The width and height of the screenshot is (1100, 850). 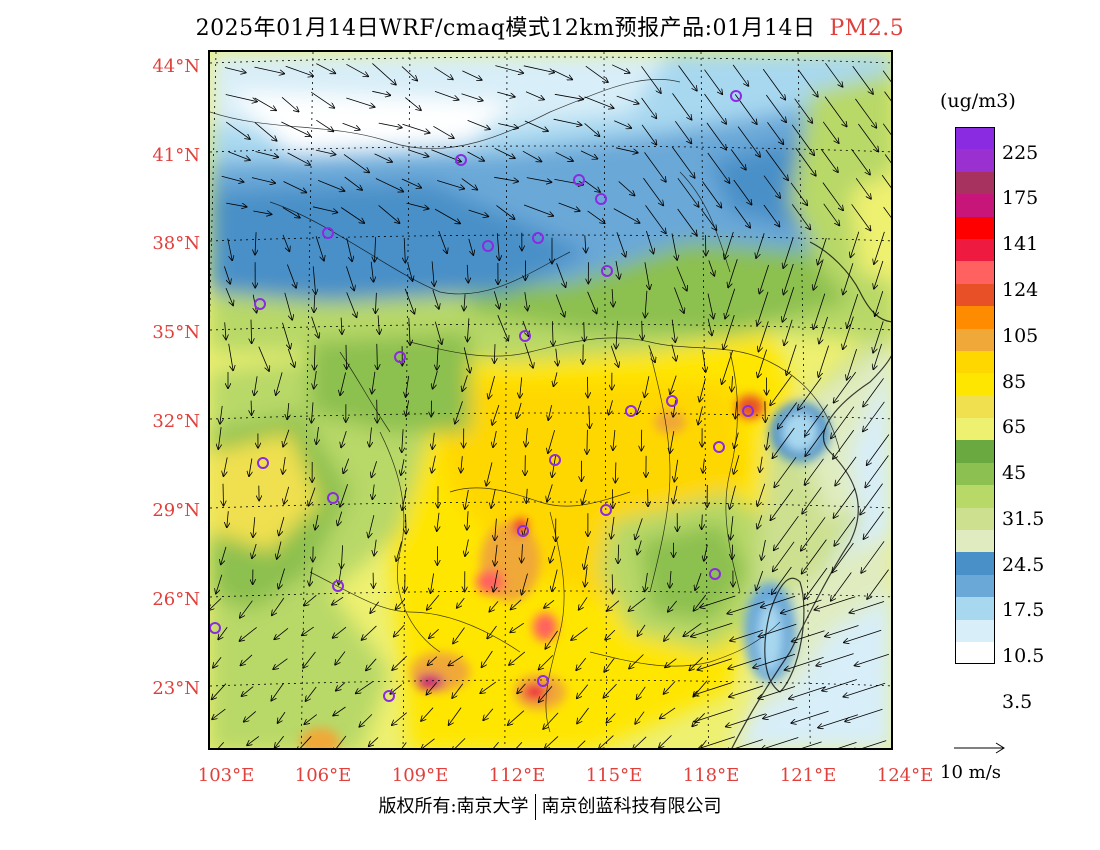 What do you see at coordinates (550, 149) in the screenshot?
I see `latitude-gridline` at bounding box center [550, 149].